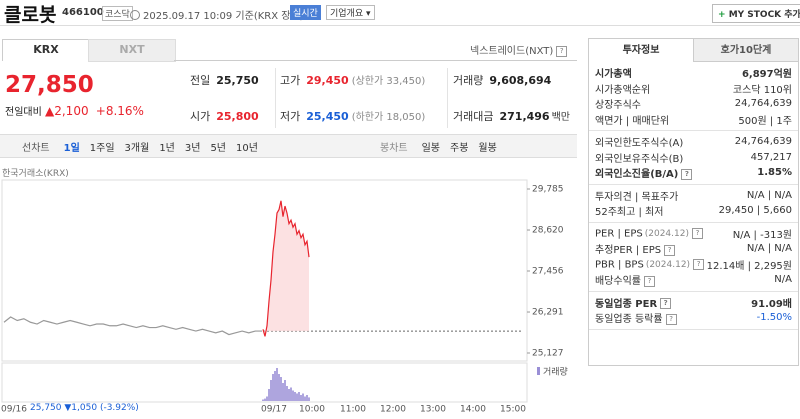  Describe the element at coordinates (83, 12) in the screenshot. I see `stock-code: 466100` at that location.